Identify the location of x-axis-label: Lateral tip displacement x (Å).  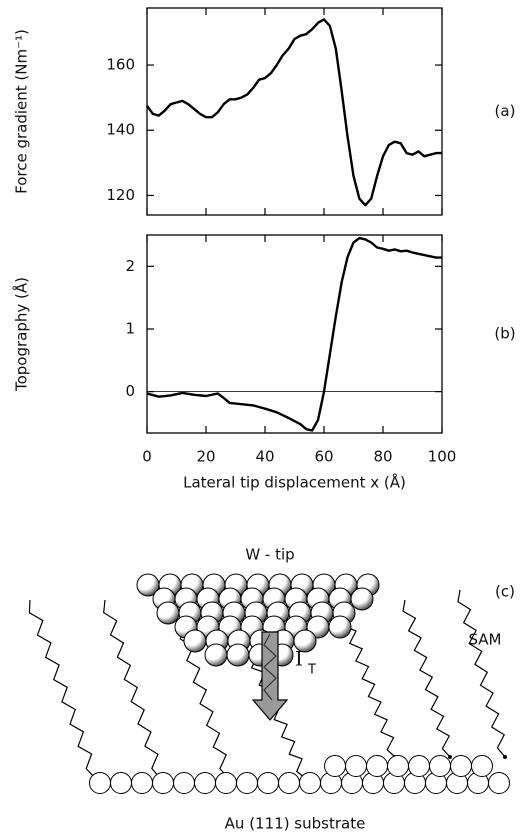
(294, 482).